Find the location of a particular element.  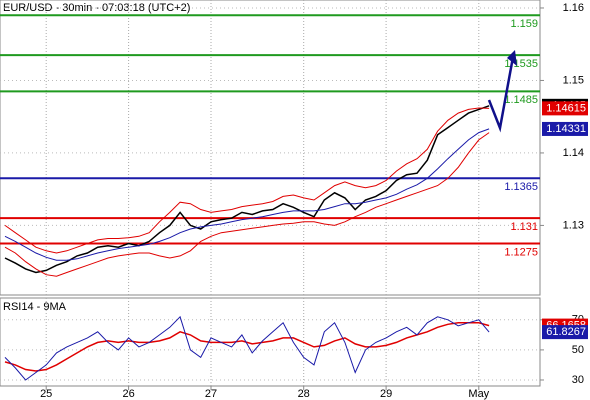

x-tick-label: 29 is located at coordinates (386, 394).